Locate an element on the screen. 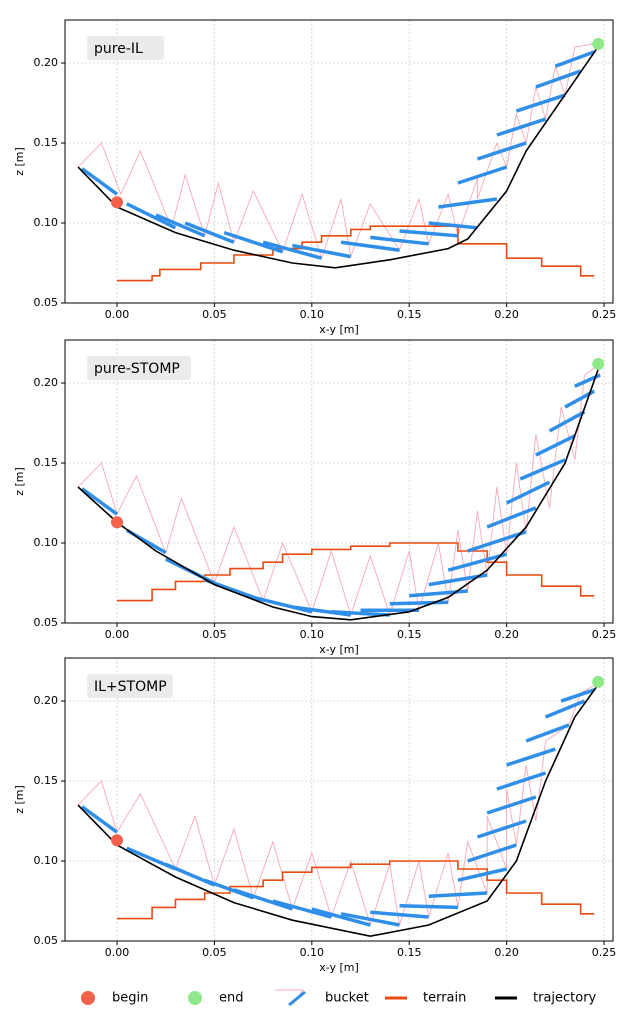 Image resolution: width=629 pixels, height=1011 pixels. panel-title: IL+STOMP is located at coordinates (130, 687).